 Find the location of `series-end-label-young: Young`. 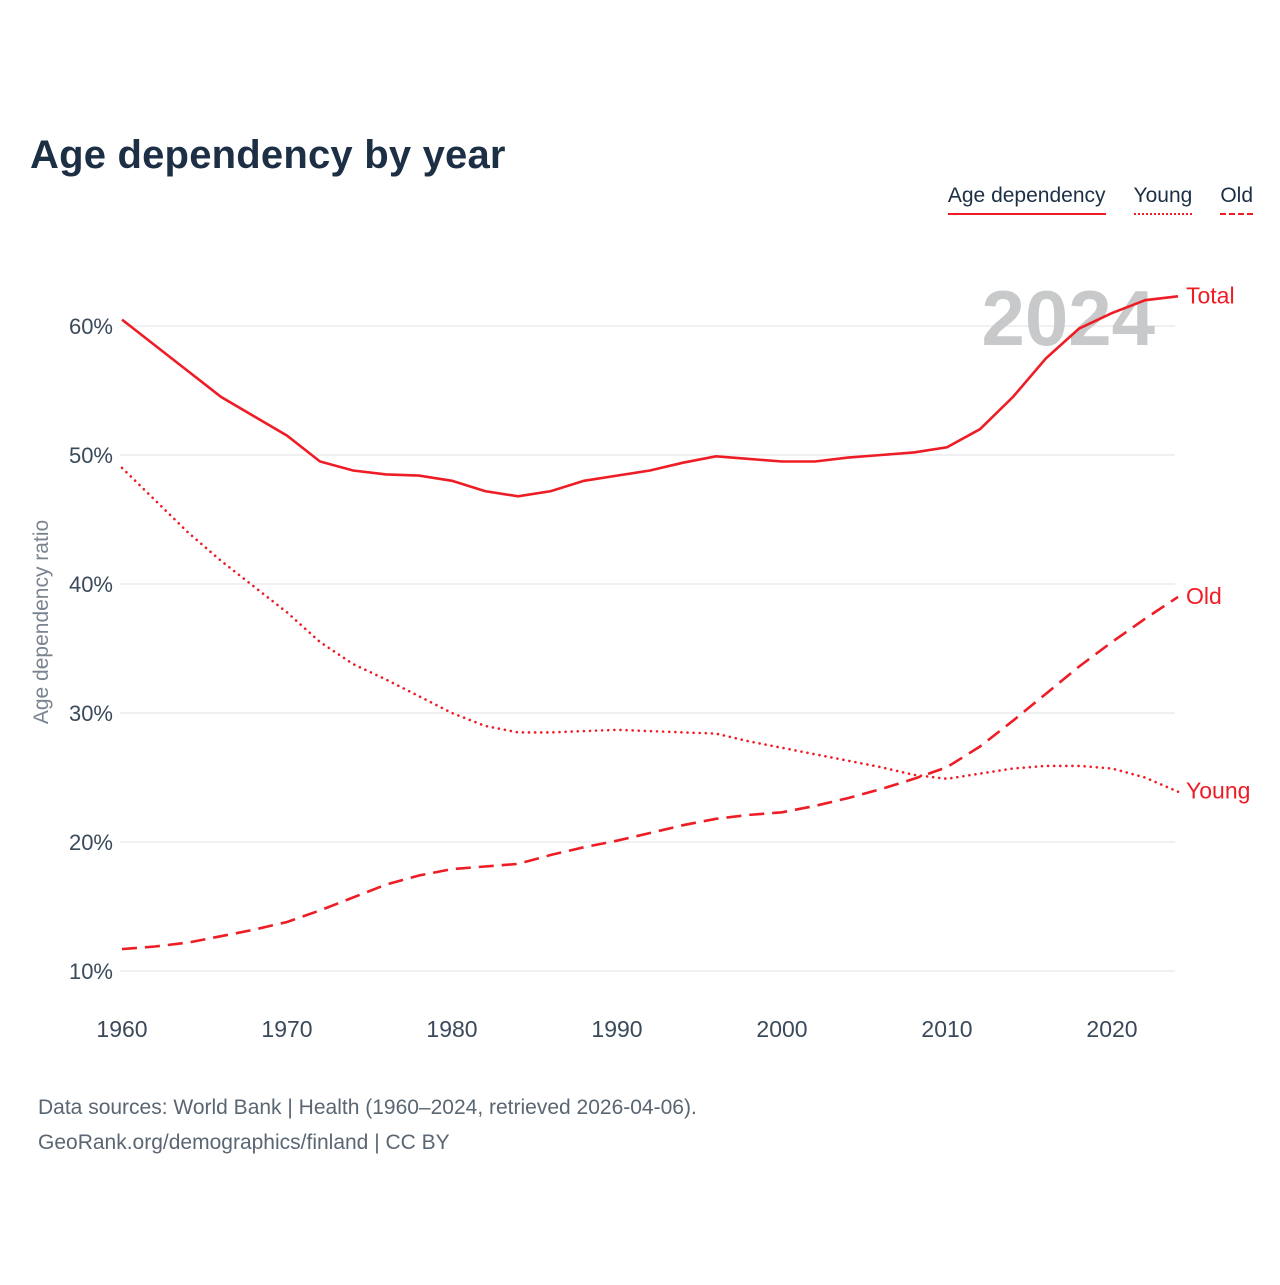

series-end-label-young: Young is located at coordinates (1218, 791).